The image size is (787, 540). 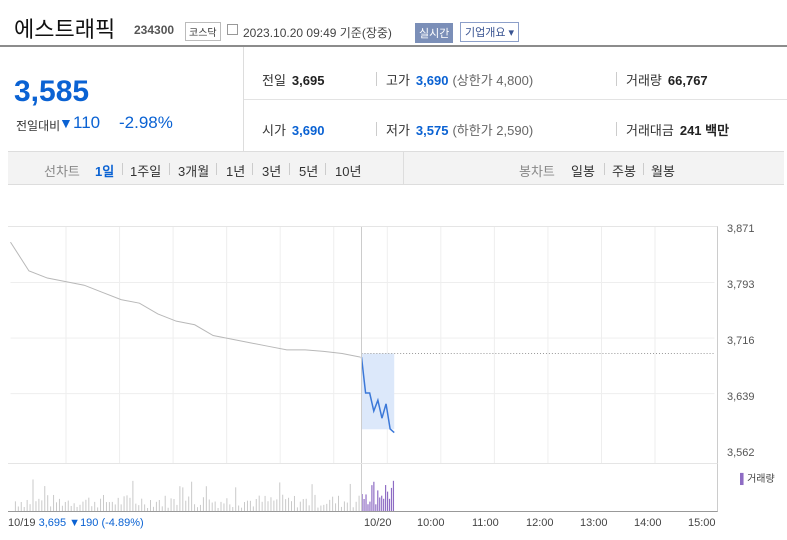 I want to click on change-percent: -2.98%, so click(x=146, y=122).